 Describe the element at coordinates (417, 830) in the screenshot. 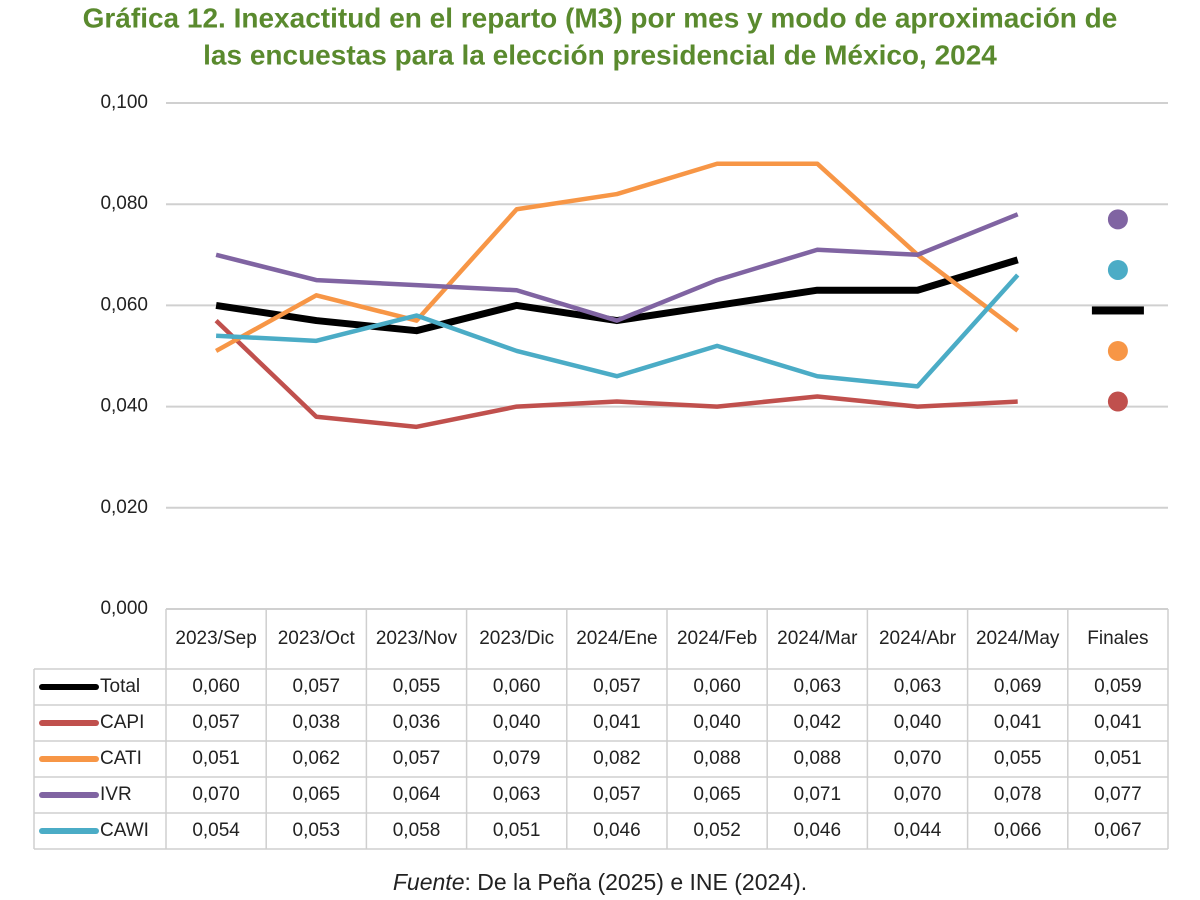

I see `table-cell: 0,058` at that location.